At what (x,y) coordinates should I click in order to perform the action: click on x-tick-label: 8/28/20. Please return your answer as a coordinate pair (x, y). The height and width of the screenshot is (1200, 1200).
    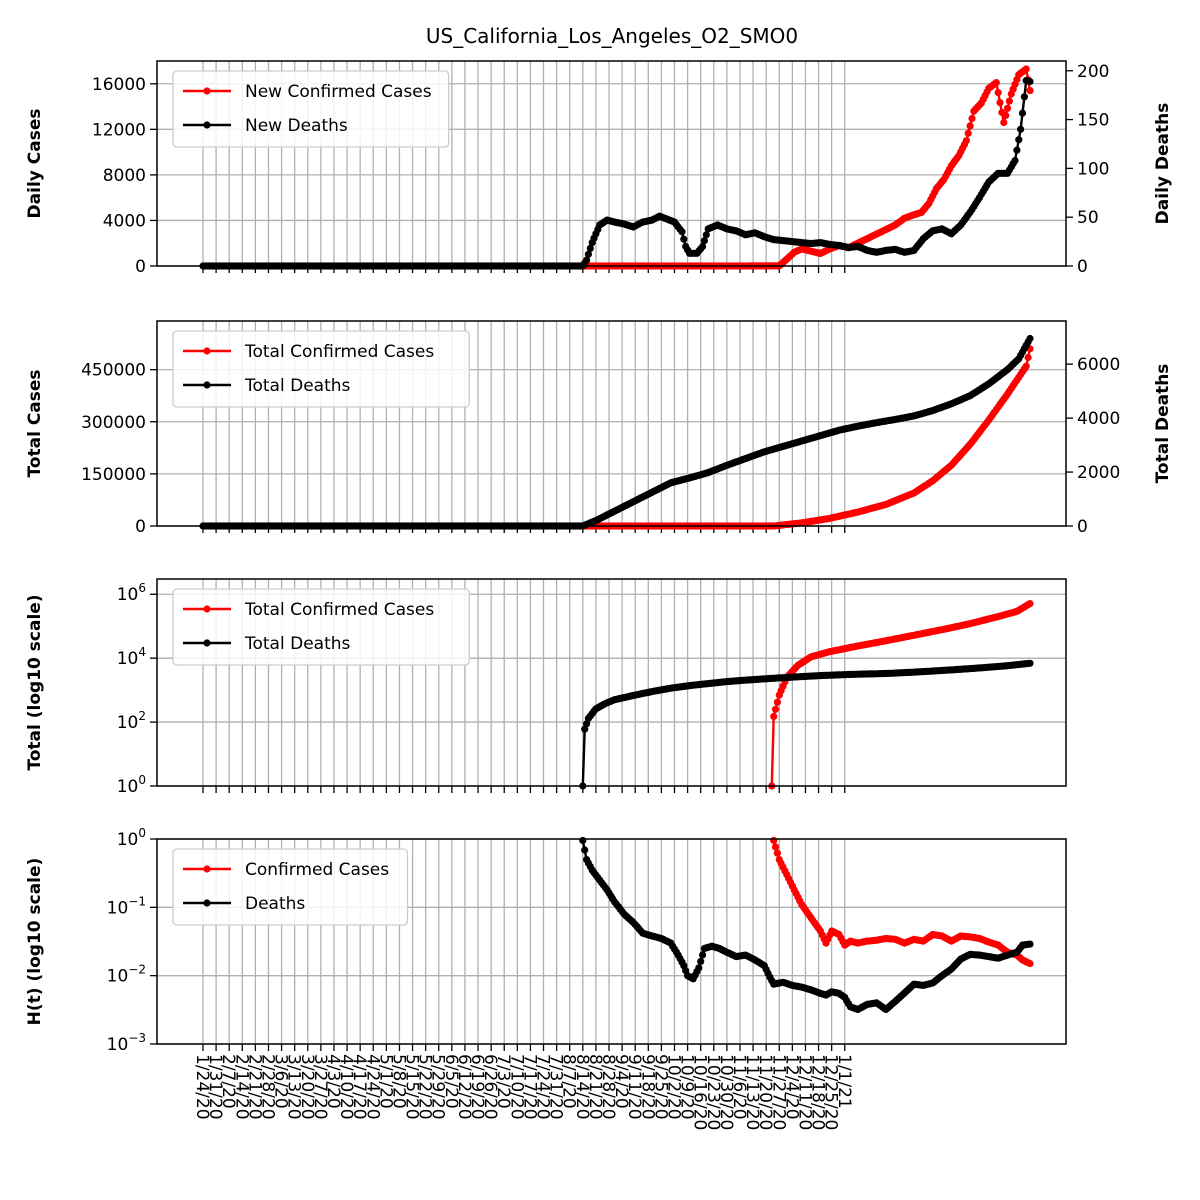
    Looking at the image, I should click on (608, 1087).